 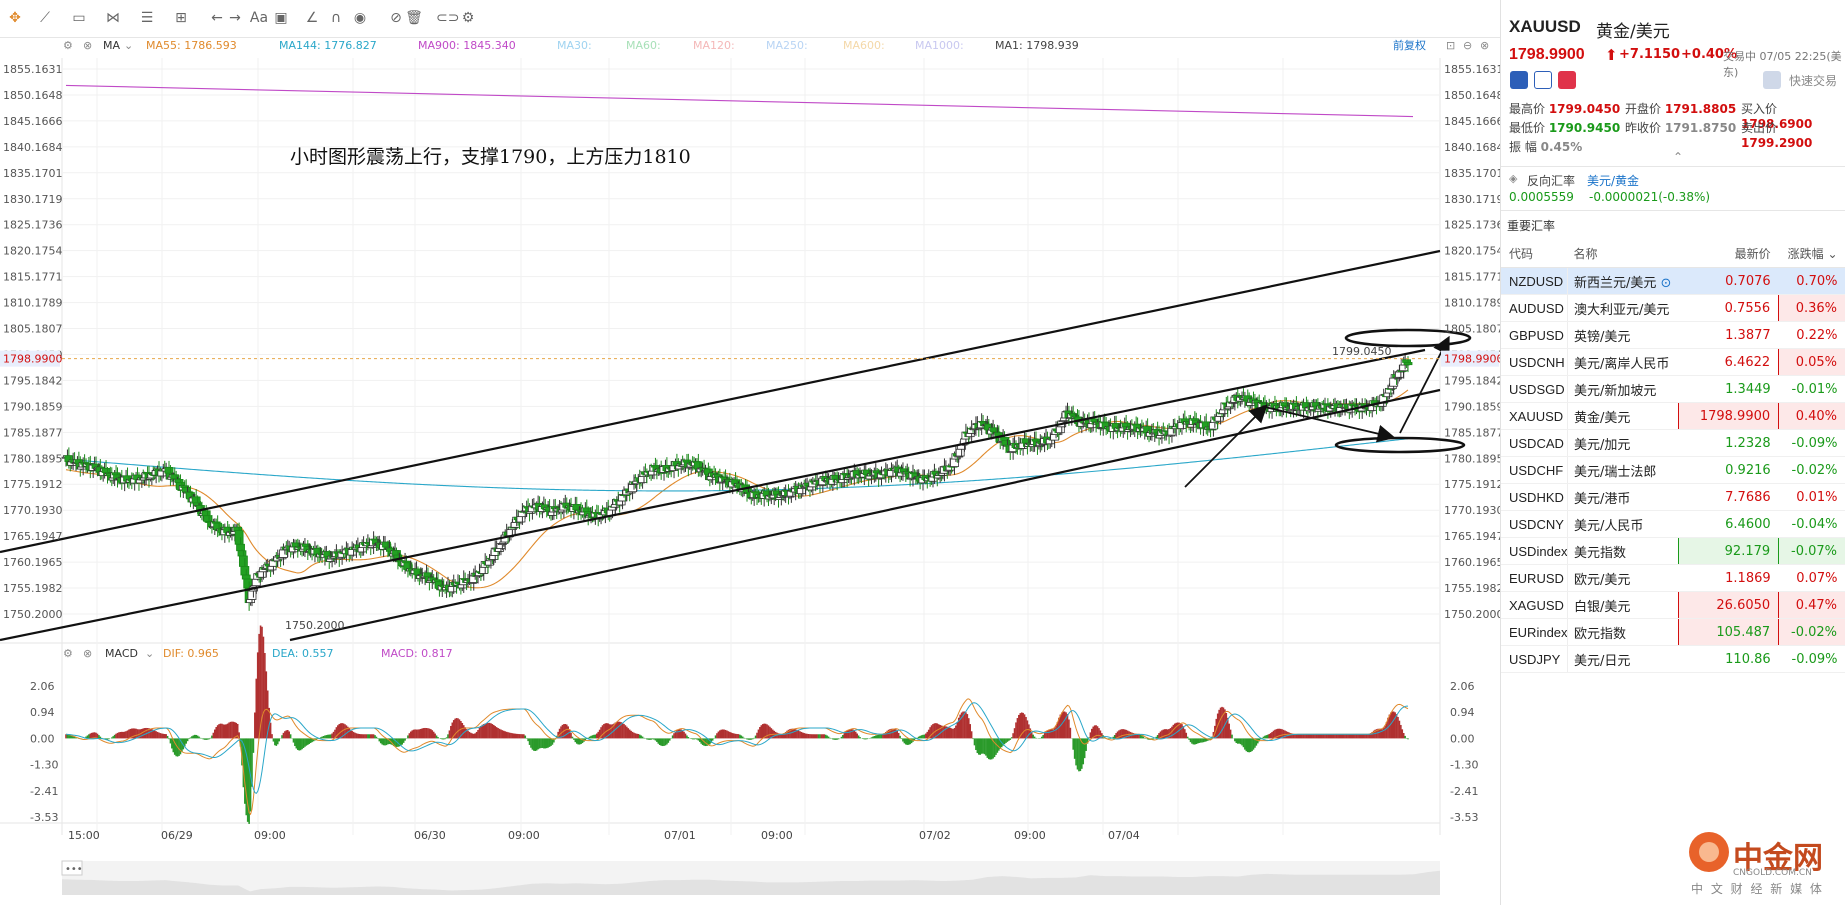 I want to click on rate-code: USDJPY, so click(x=1534, y=659).